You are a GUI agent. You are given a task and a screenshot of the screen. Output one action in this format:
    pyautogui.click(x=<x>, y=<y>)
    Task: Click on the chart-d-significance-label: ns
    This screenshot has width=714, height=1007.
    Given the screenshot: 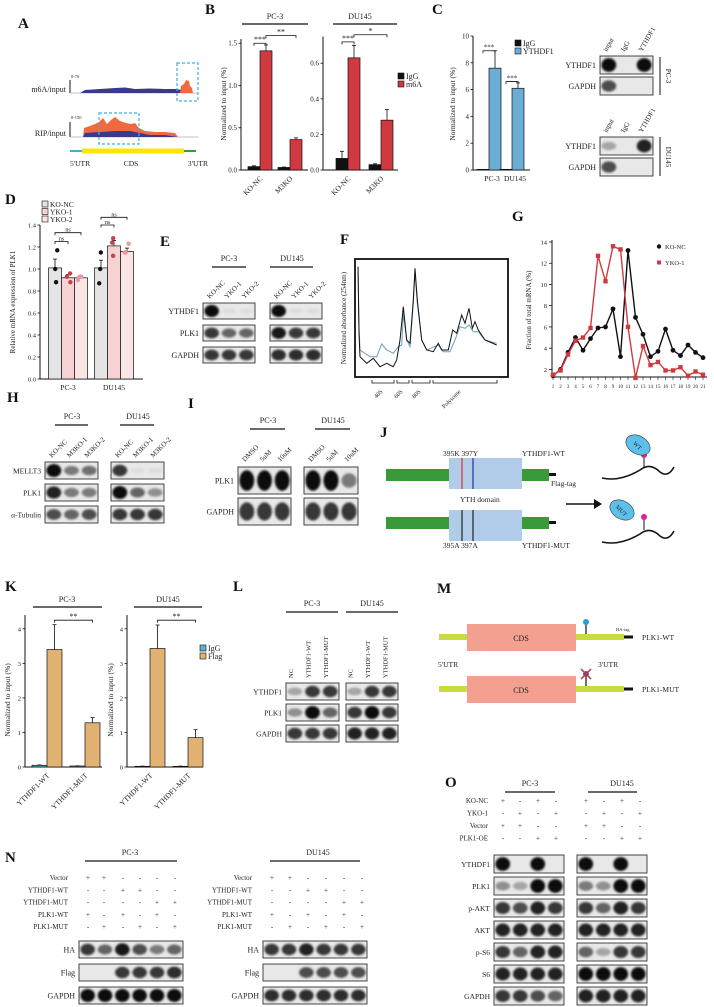 What is the action you would take?
    pyautogui.click(x=108, y=223)
    